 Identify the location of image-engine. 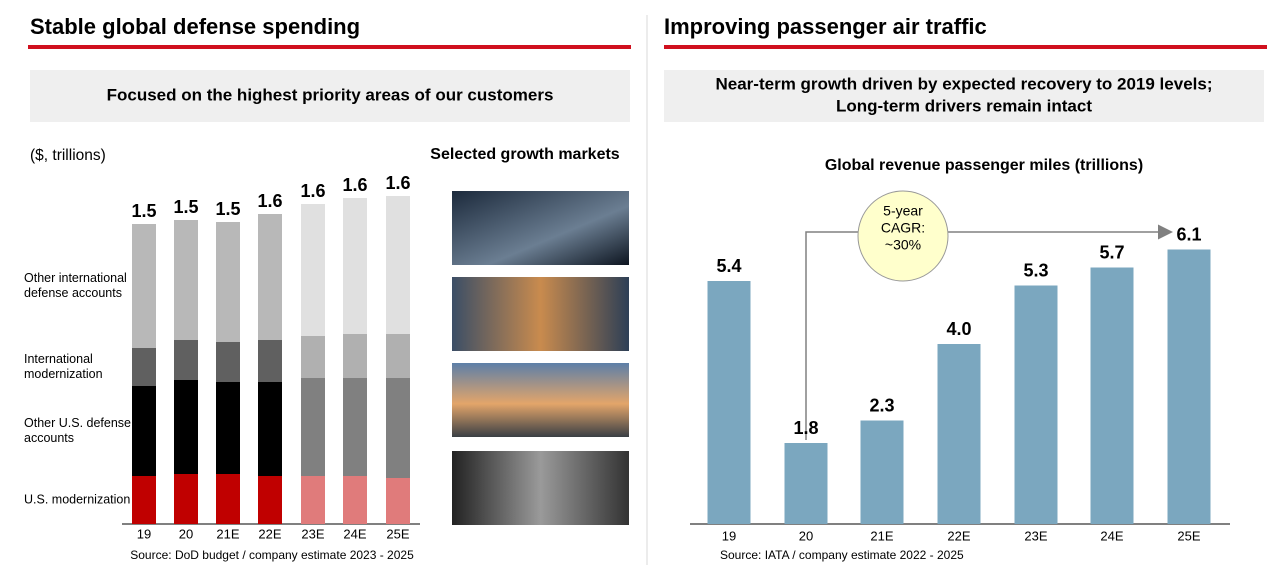
(540, 488).